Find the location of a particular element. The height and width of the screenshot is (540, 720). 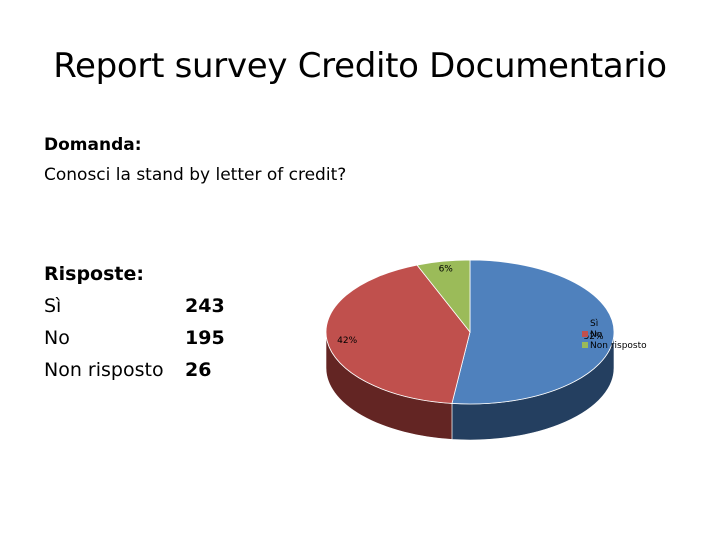

data-label: 52% is located at coordinates (594, 337).